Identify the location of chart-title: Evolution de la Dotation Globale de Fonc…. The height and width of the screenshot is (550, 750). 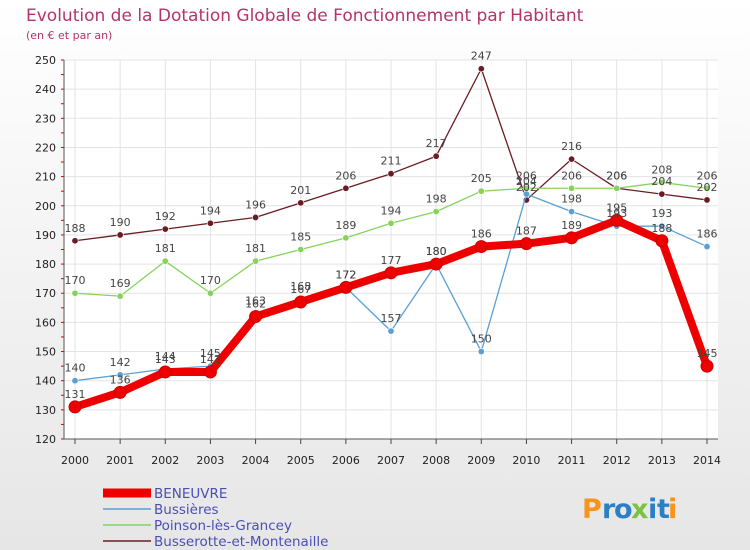
(305, 16).